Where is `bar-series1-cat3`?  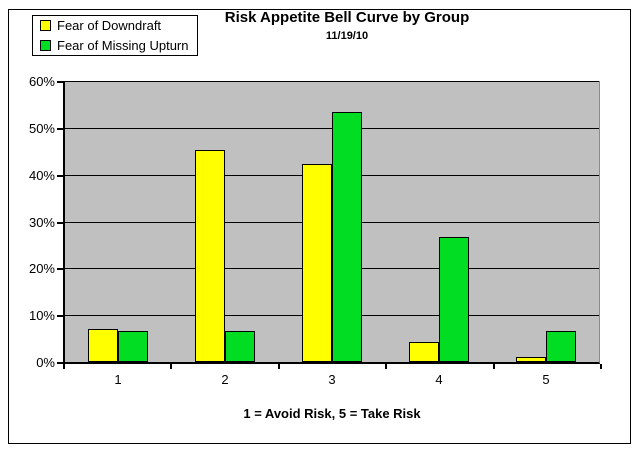 bar-series1-cat3 is located at coordinates (347, 237).